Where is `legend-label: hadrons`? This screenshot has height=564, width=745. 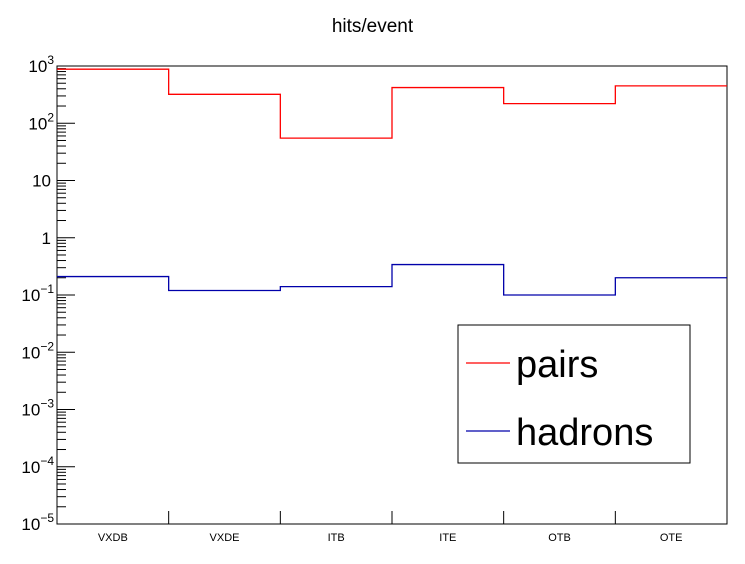
legend-label: hadrons is located at coordinates (584, 433).